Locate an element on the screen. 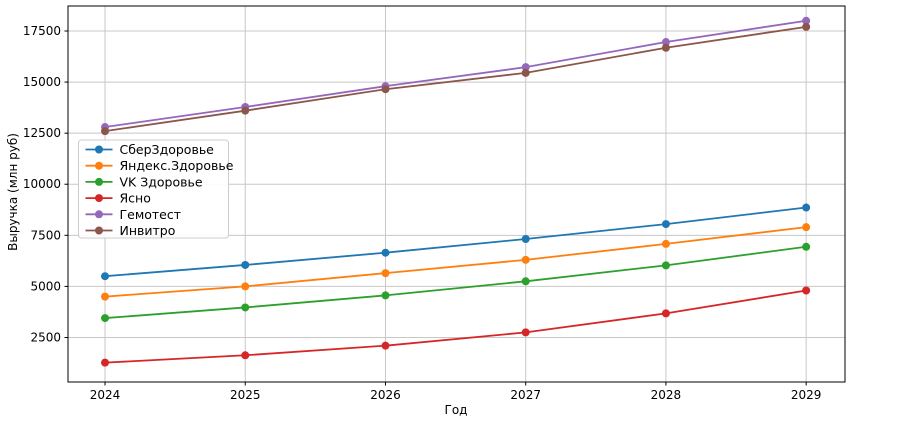  y-tick-label: 2500 is located at coordinates (45, 337).